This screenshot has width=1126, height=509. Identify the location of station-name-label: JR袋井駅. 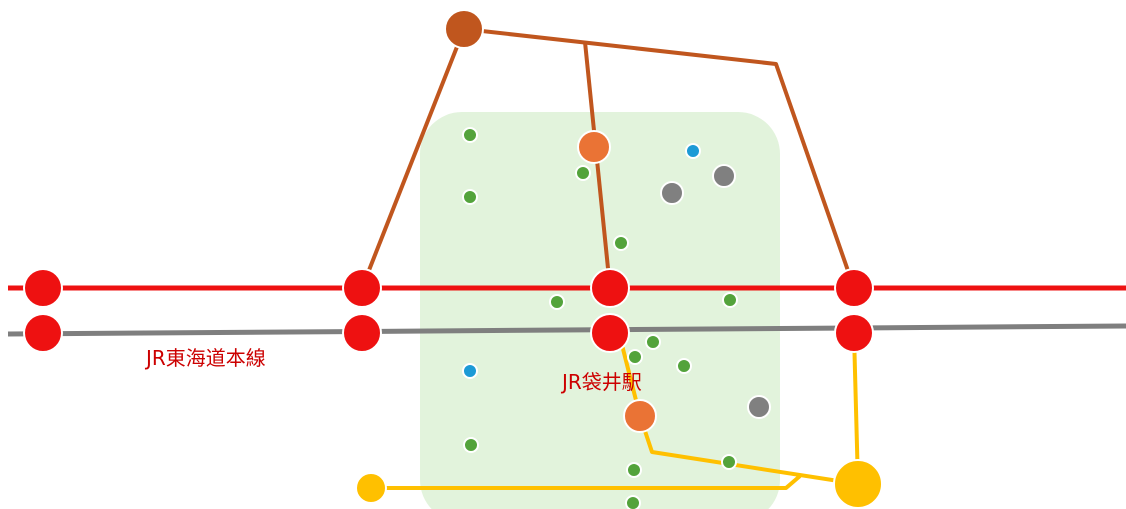
(601, 382).